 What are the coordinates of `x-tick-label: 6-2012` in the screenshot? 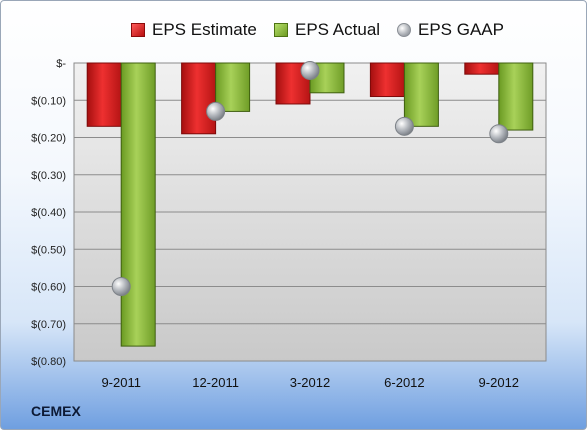 It's located at (404, 382).